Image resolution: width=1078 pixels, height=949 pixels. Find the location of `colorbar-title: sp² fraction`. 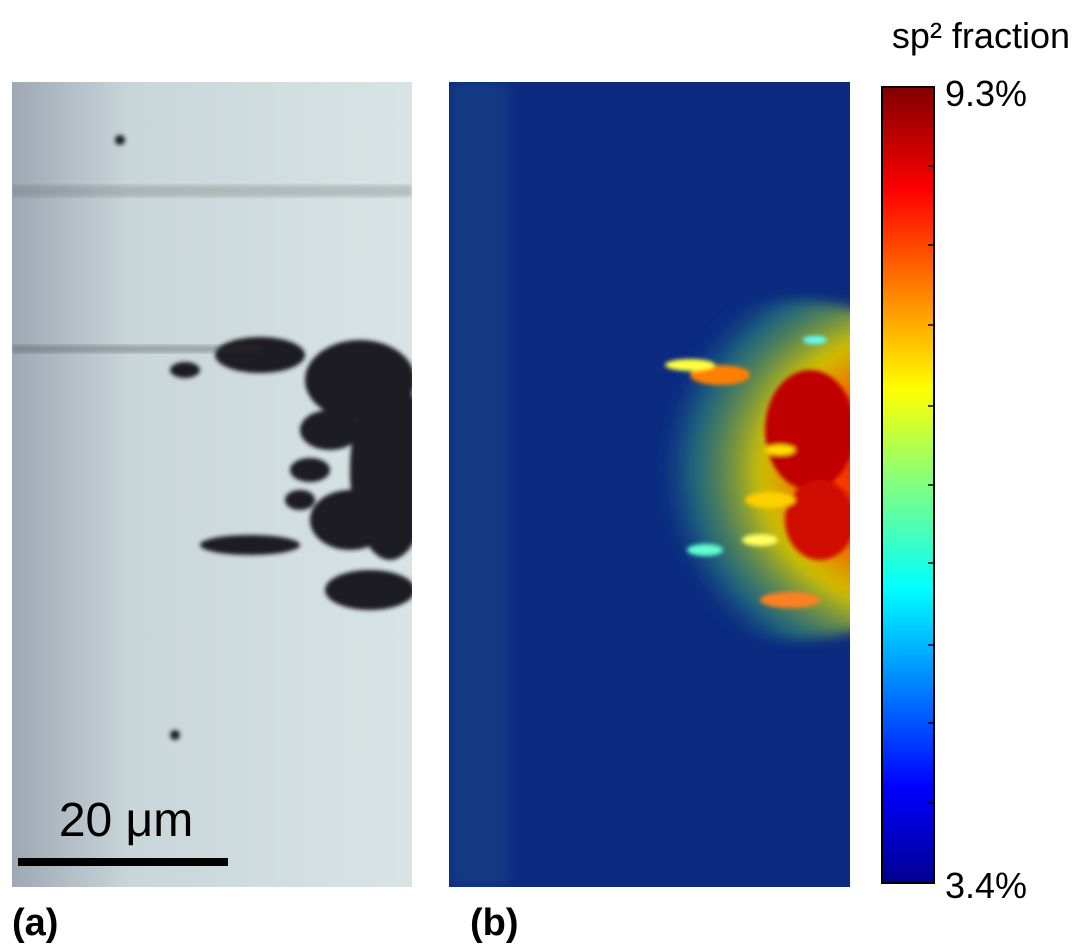

colorbar-title: sp² fraction is located at coordinates (981, 35).